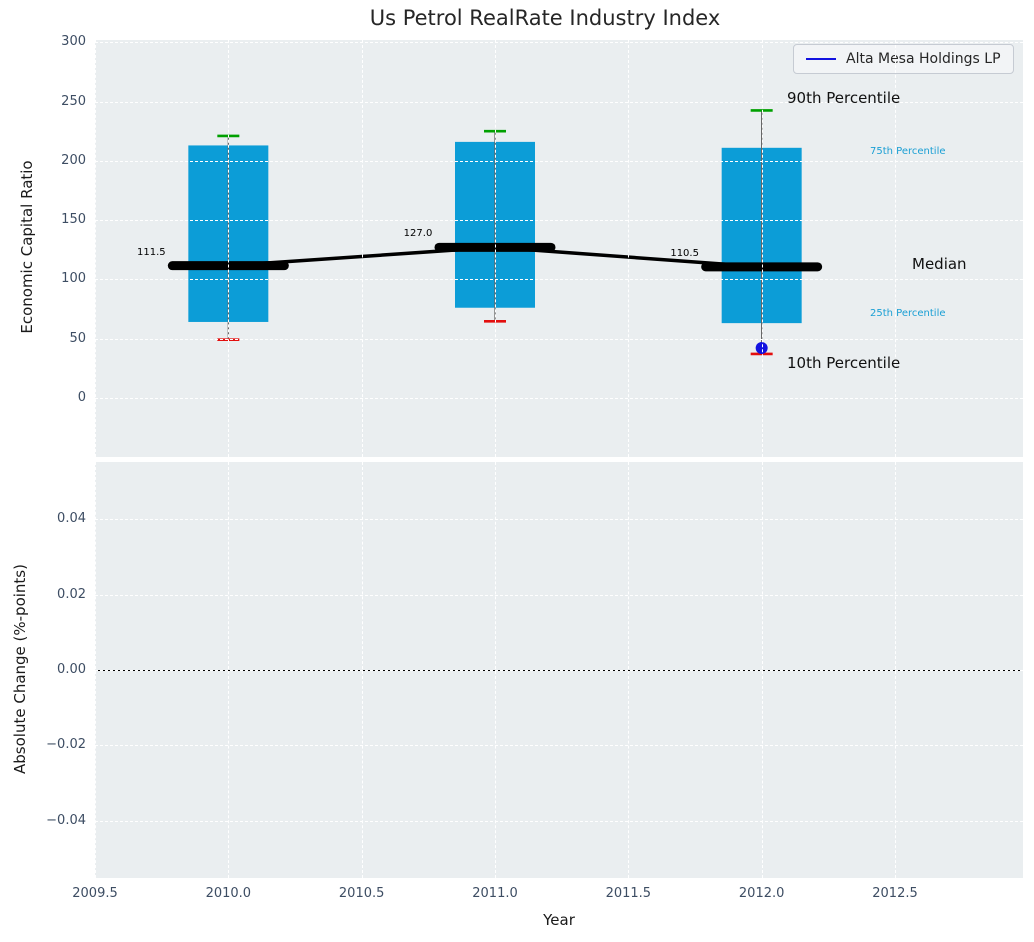 The width and height of the screenshot is (1034, 942). What do you see at coordinates (151, 252) in the screenshot?
I see `median-value-label: 111.5` at bounding box center [151, 252].